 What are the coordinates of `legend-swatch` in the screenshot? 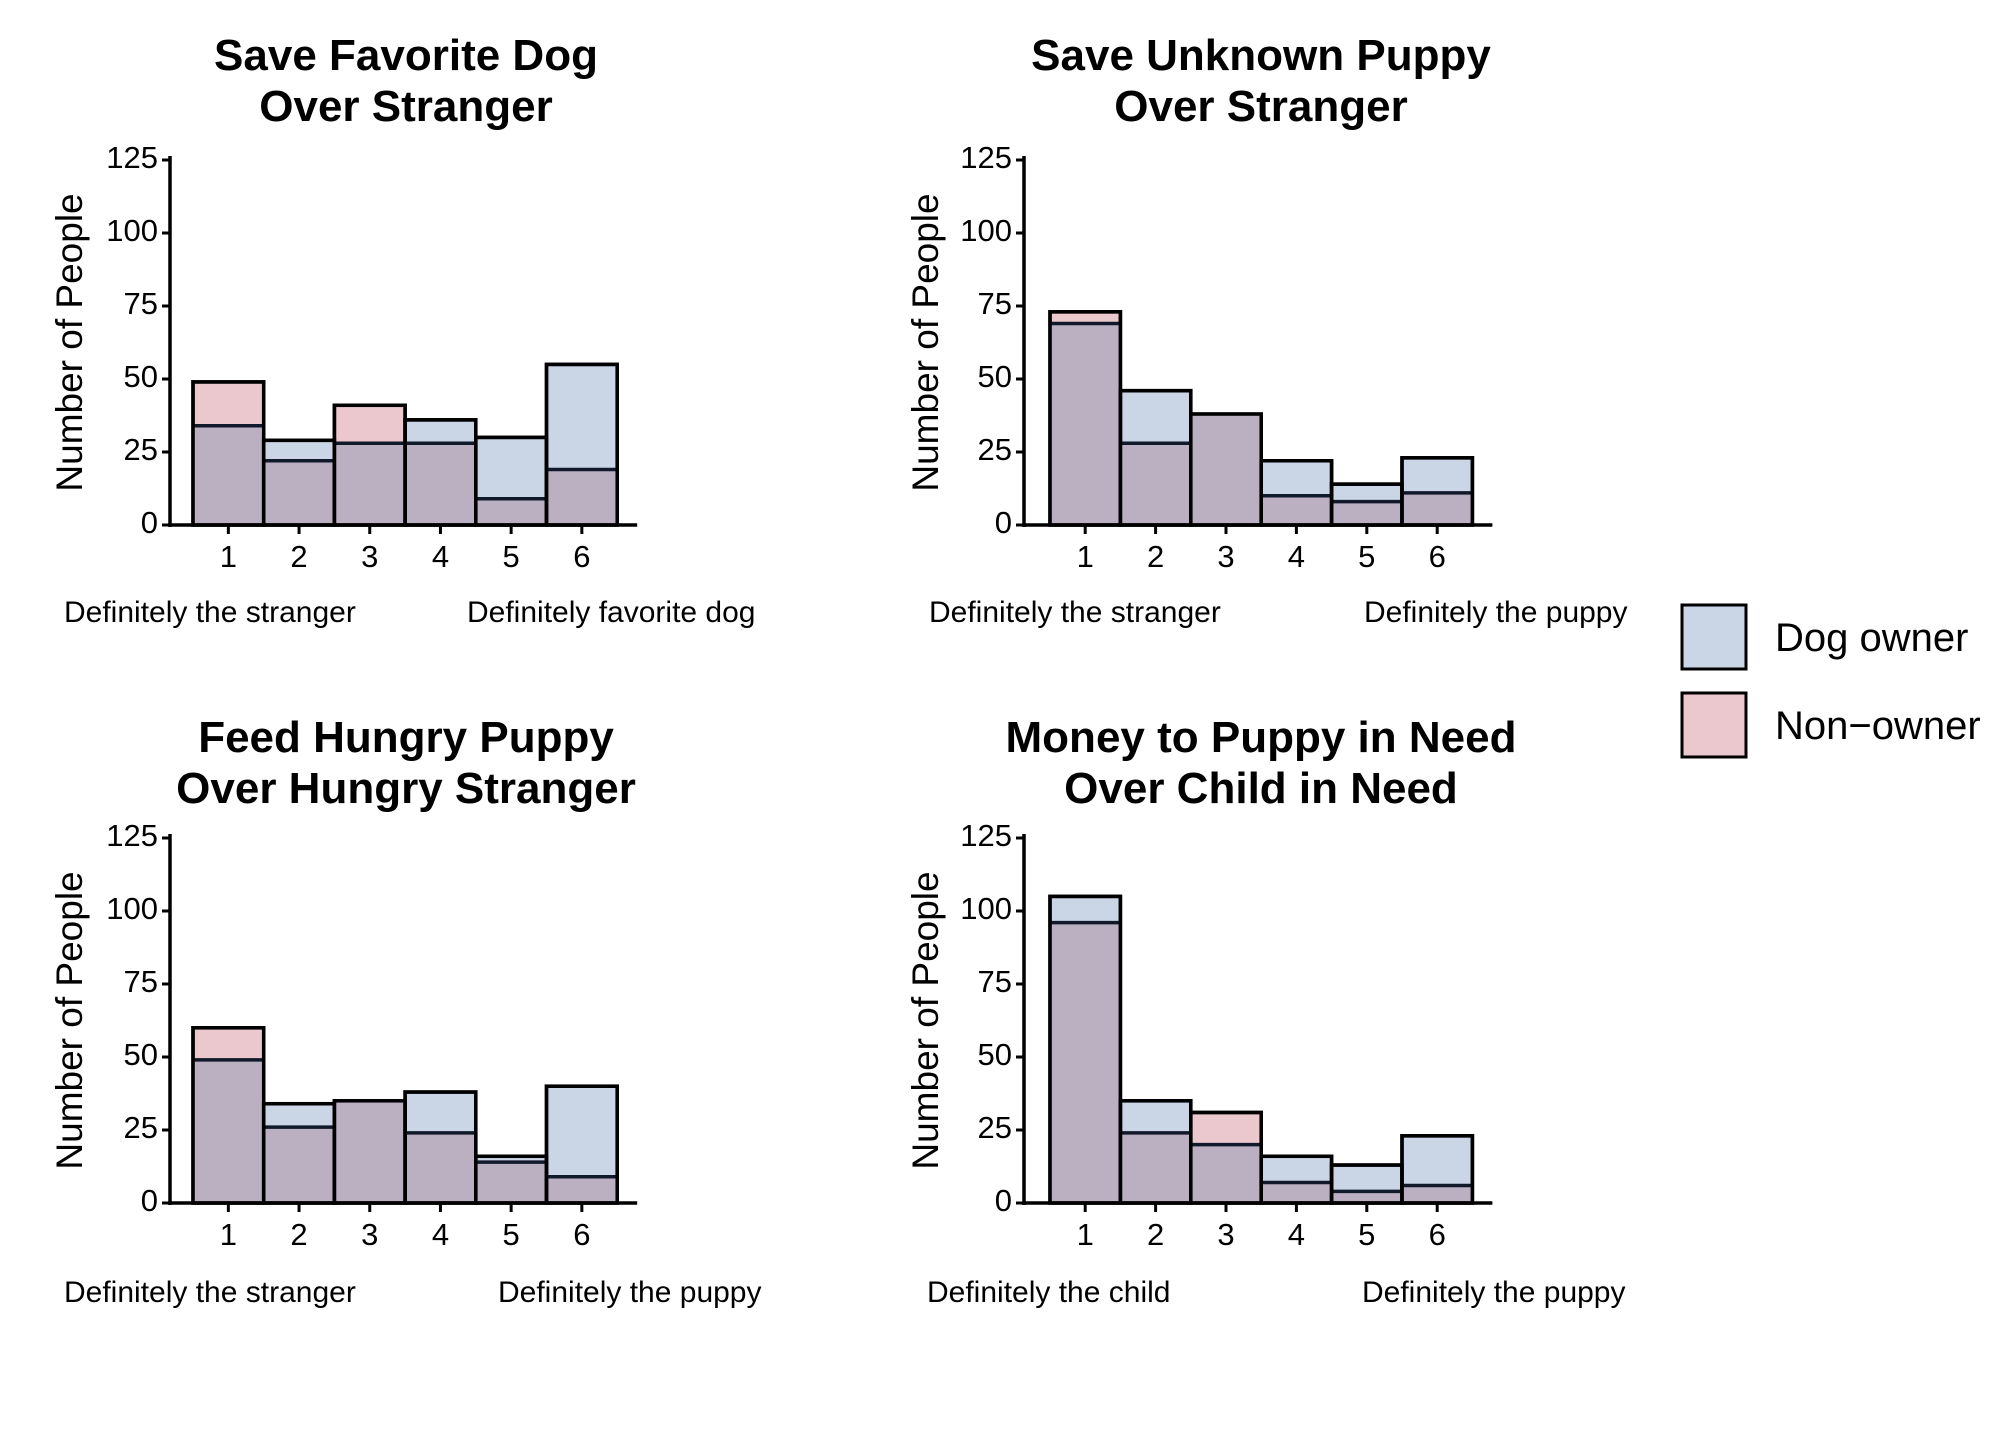 It's located at (1714, 637).